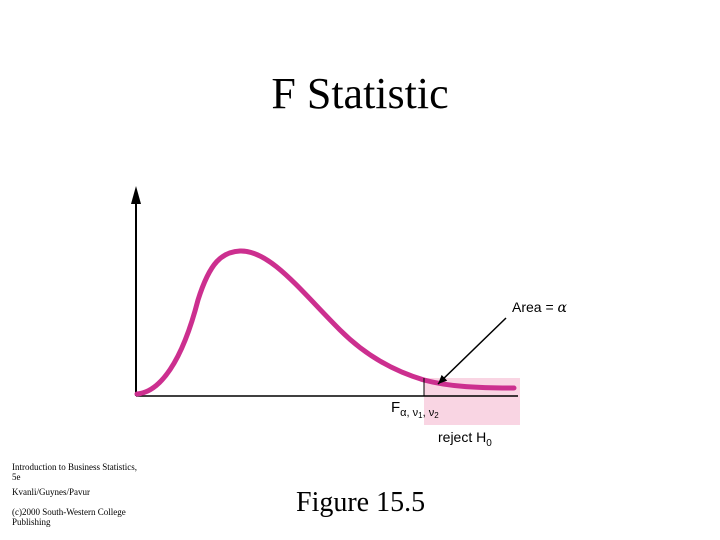  Describe the element at coordinates (325, 322) in the screenshot. I see `f-density-curve` at that location.